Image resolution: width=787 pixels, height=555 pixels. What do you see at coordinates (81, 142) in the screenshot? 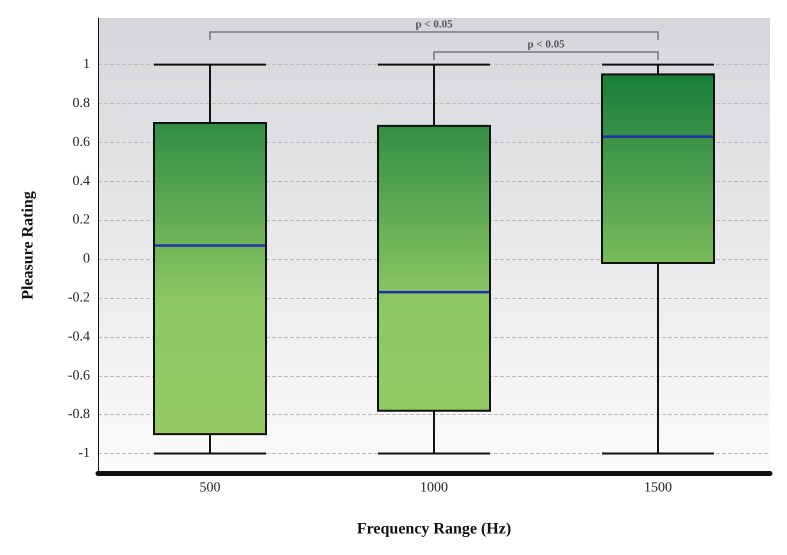
I see `y-tick-label: 0.6` at bounding box center [81, 142].